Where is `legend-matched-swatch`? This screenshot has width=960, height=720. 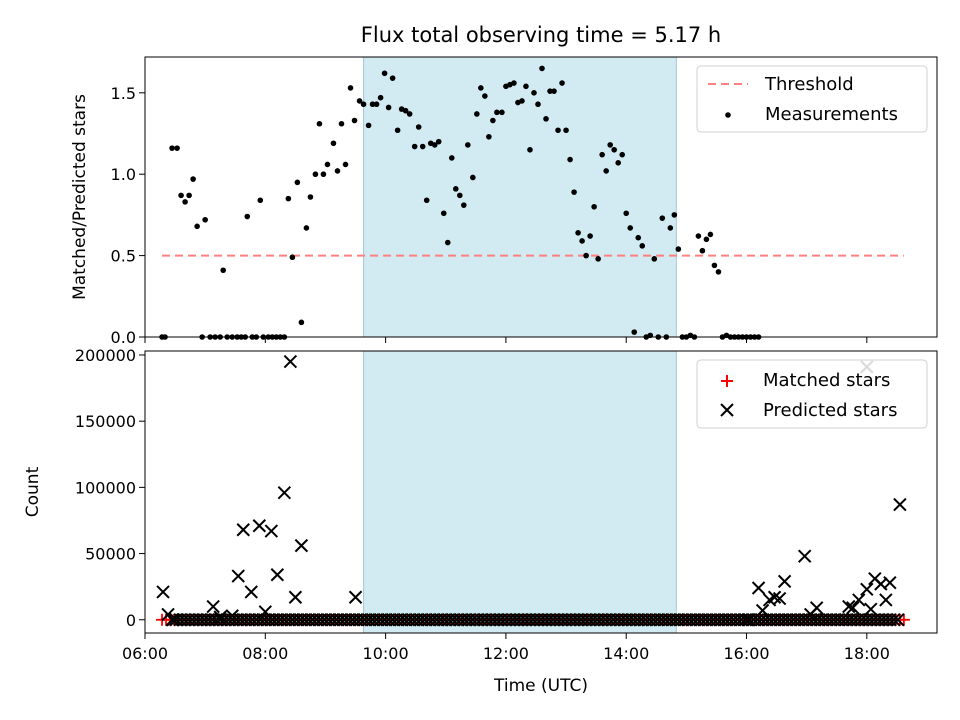 legend-matched-swatch is located at coordinates (727, 381).